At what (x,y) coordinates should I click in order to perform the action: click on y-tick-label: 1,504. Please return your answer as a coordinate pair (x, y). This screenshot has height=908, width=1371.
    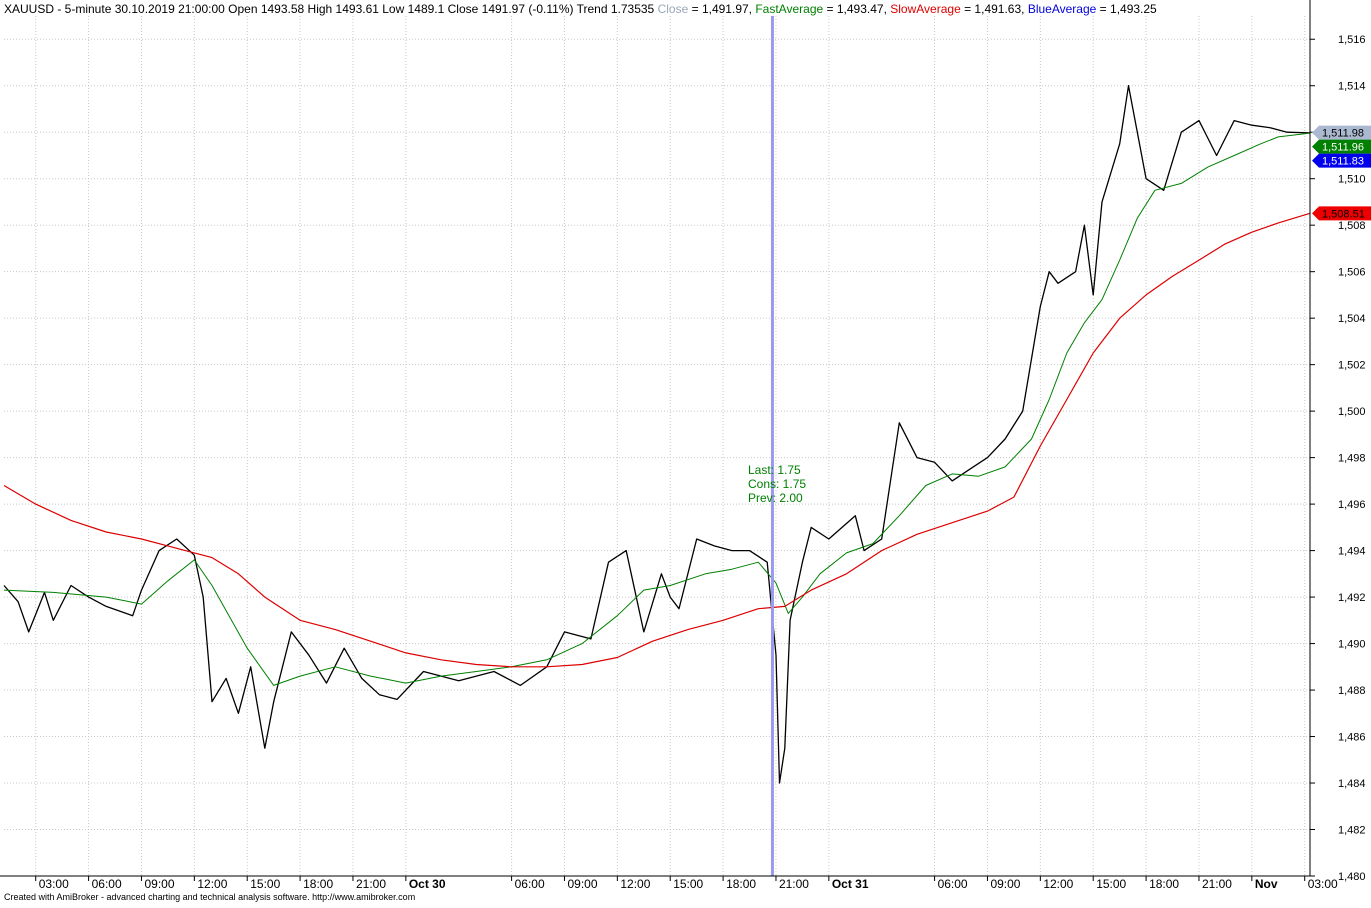
    Looking at the image, I should click on (1352, 319).